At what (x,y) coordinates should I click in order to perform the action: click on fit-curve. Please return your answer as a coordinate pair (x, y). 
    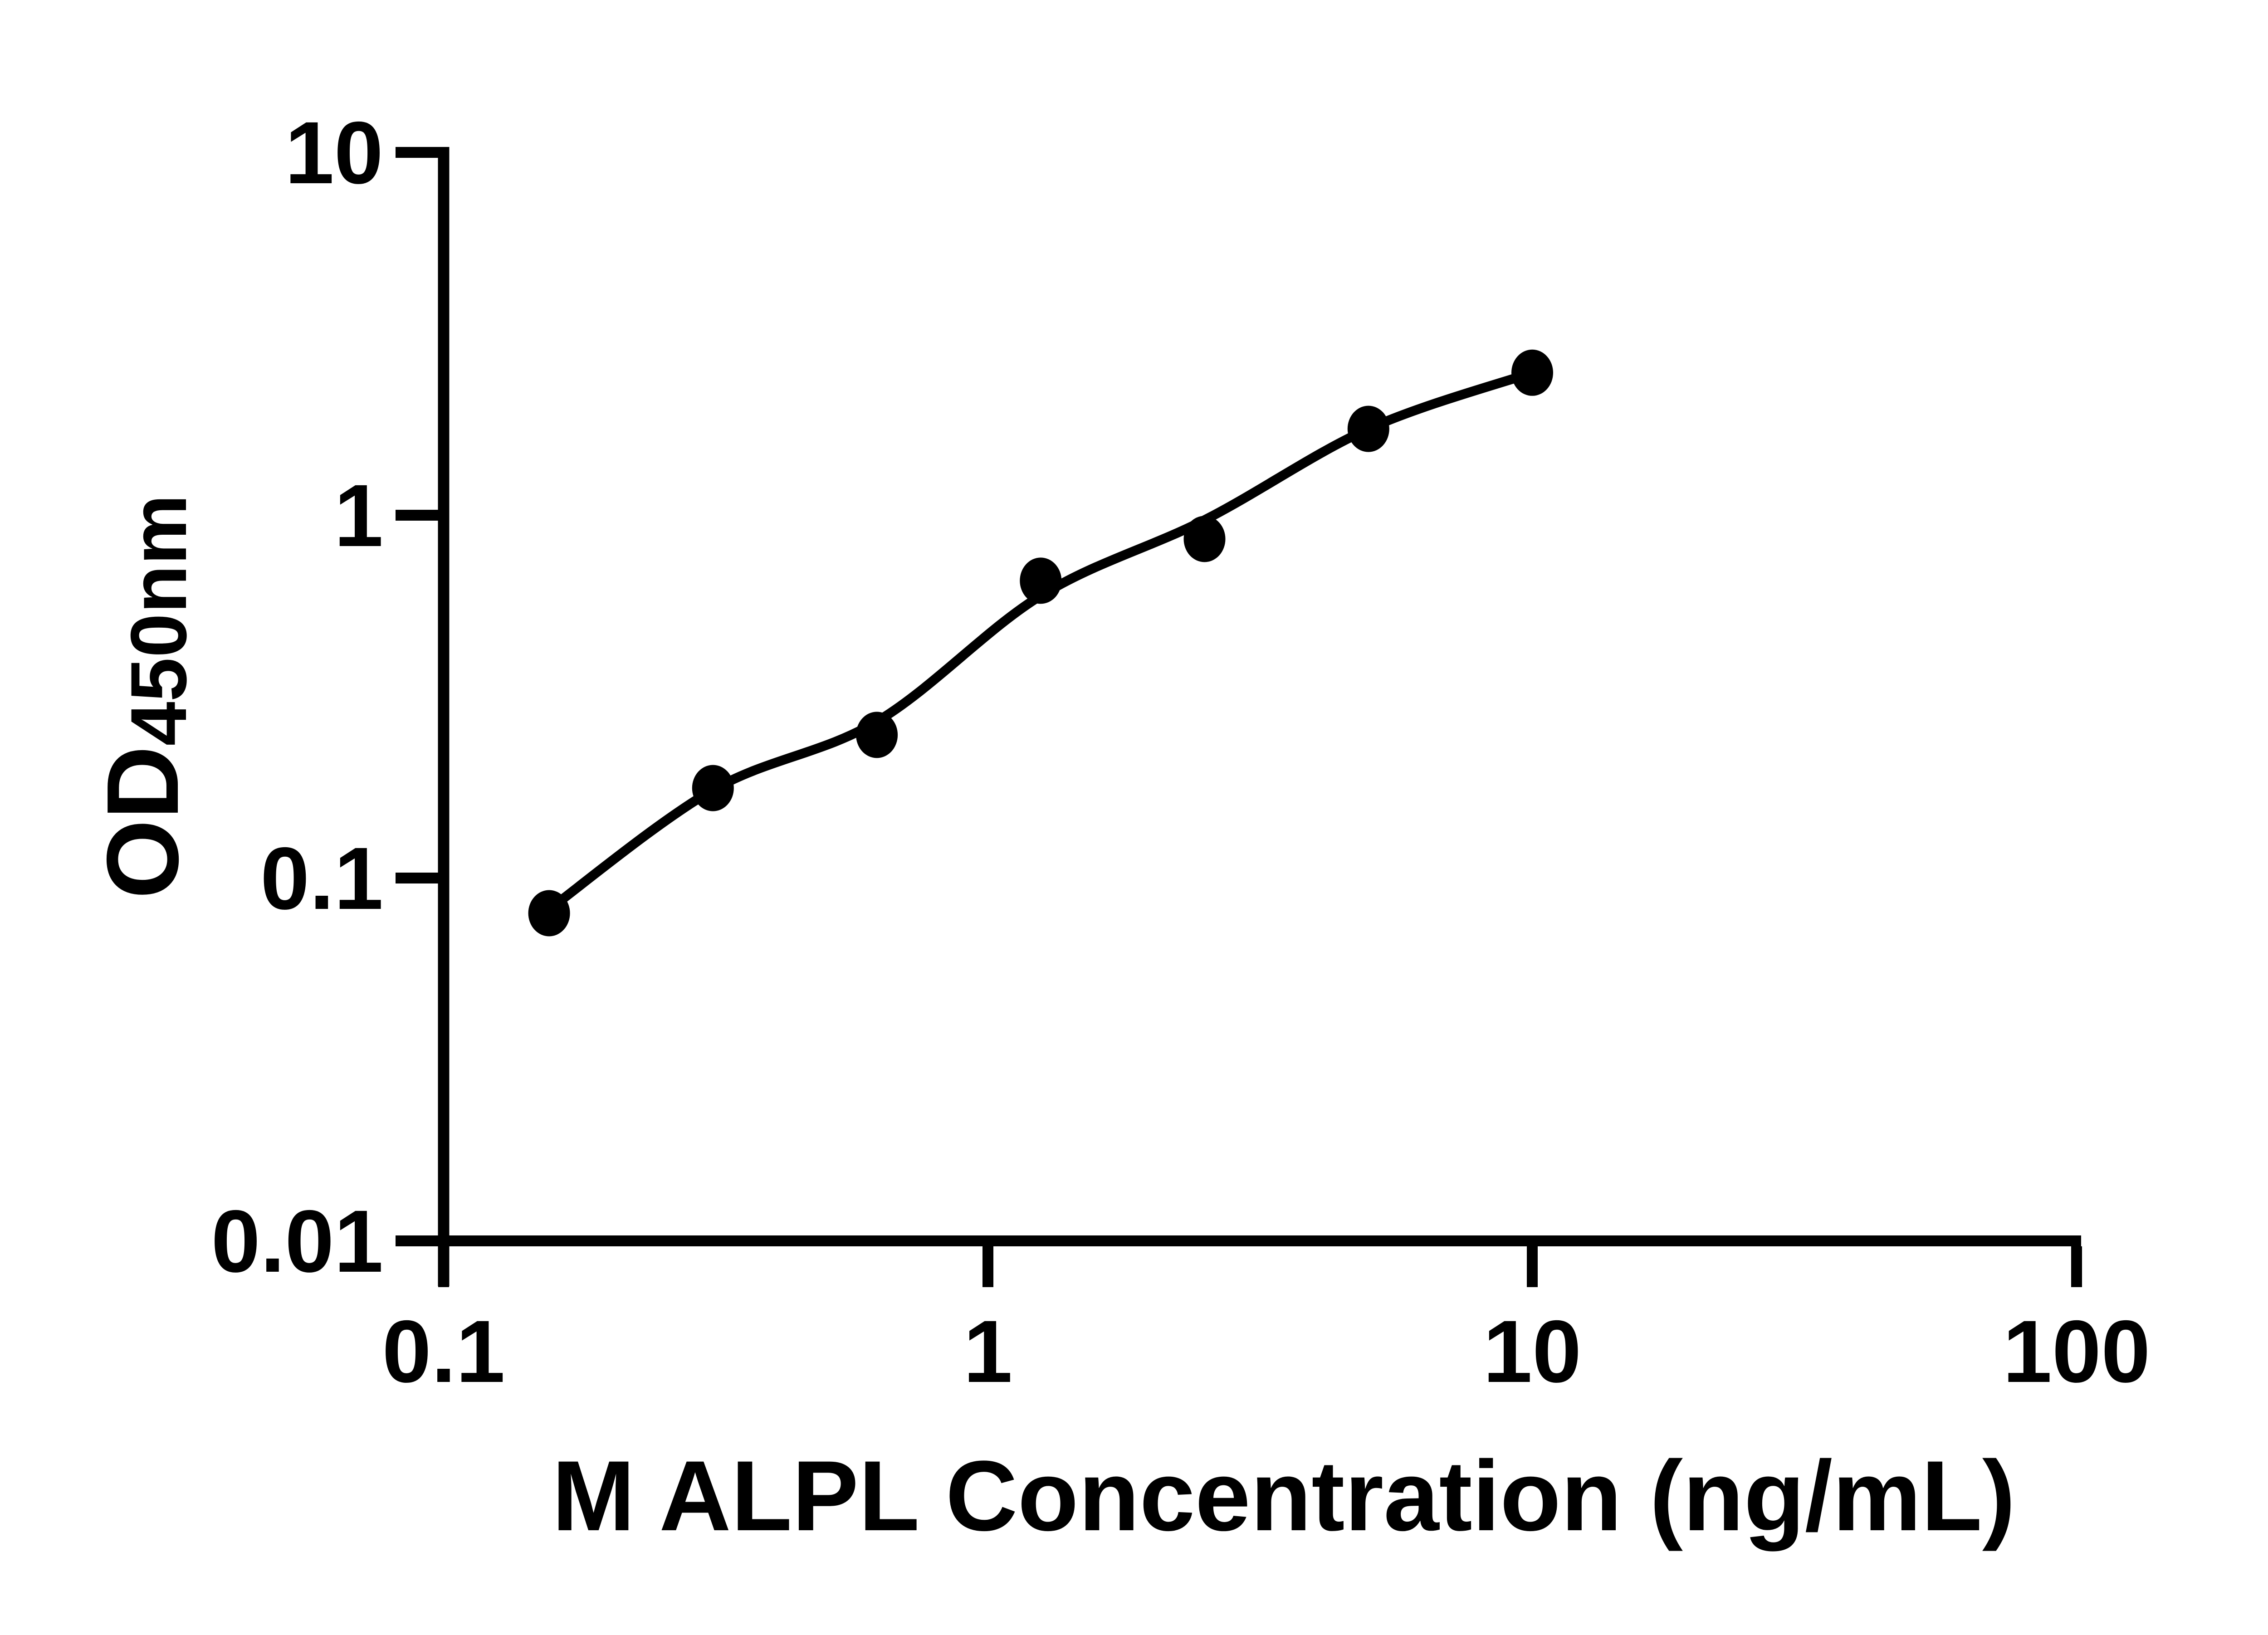
    Looking at the image, I should click on (1040, 641).